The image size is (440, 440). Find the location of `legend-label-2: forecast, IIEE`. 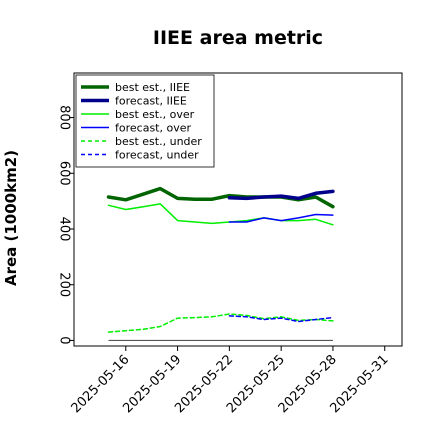

legend-label-2: forecast, IIEE is located at coordinates (151, 101).